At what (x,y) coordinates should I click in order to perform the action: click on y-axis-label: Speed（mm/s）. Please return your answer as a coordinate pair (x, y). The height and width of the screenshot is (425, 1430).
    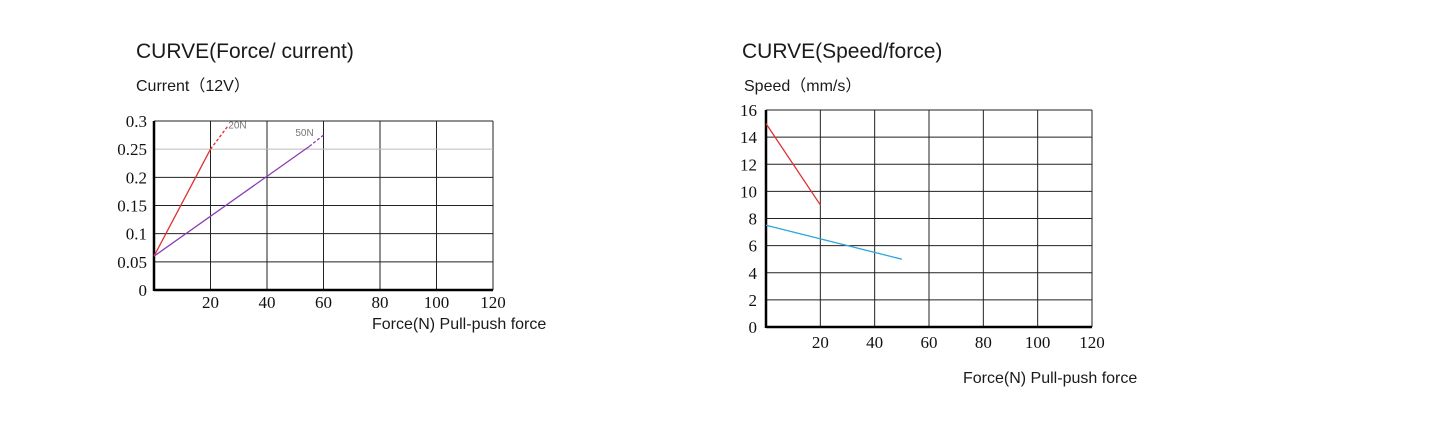
    Looking at the image, I should click on (803, 86).